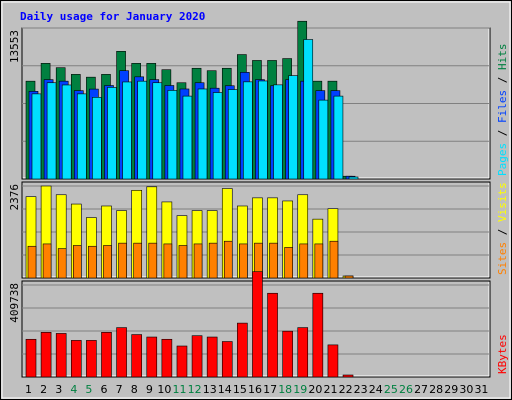 Image resolution: width=512 pixels, height=400 pixels. Describe the element at coordinates (406, 389) in the screenshot. I see `x-tick-label: 26` at that location.